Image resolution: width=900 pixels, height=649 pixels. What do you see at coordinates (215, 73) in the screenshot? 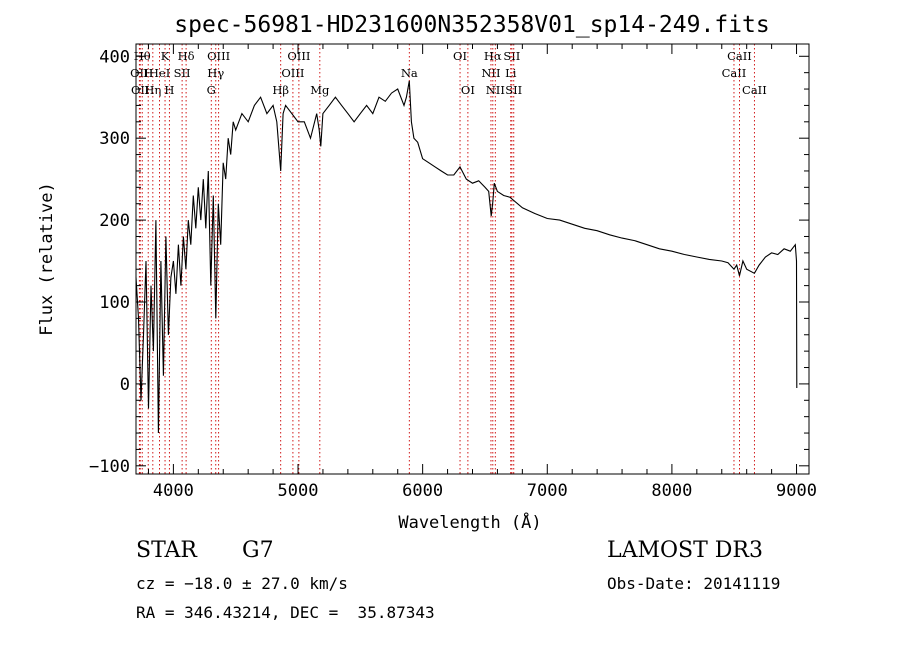
I see `marker-label: Hγ` at bounding box center [215, 73].